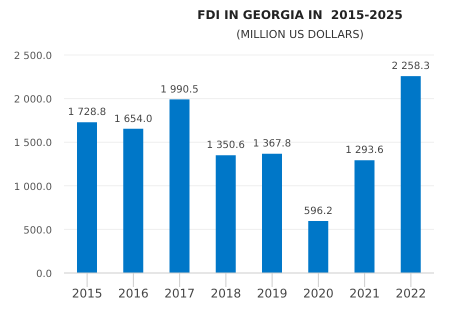  I want to click on chart-subtitle: (MILLION US DOLLARS), so click(300, 34).